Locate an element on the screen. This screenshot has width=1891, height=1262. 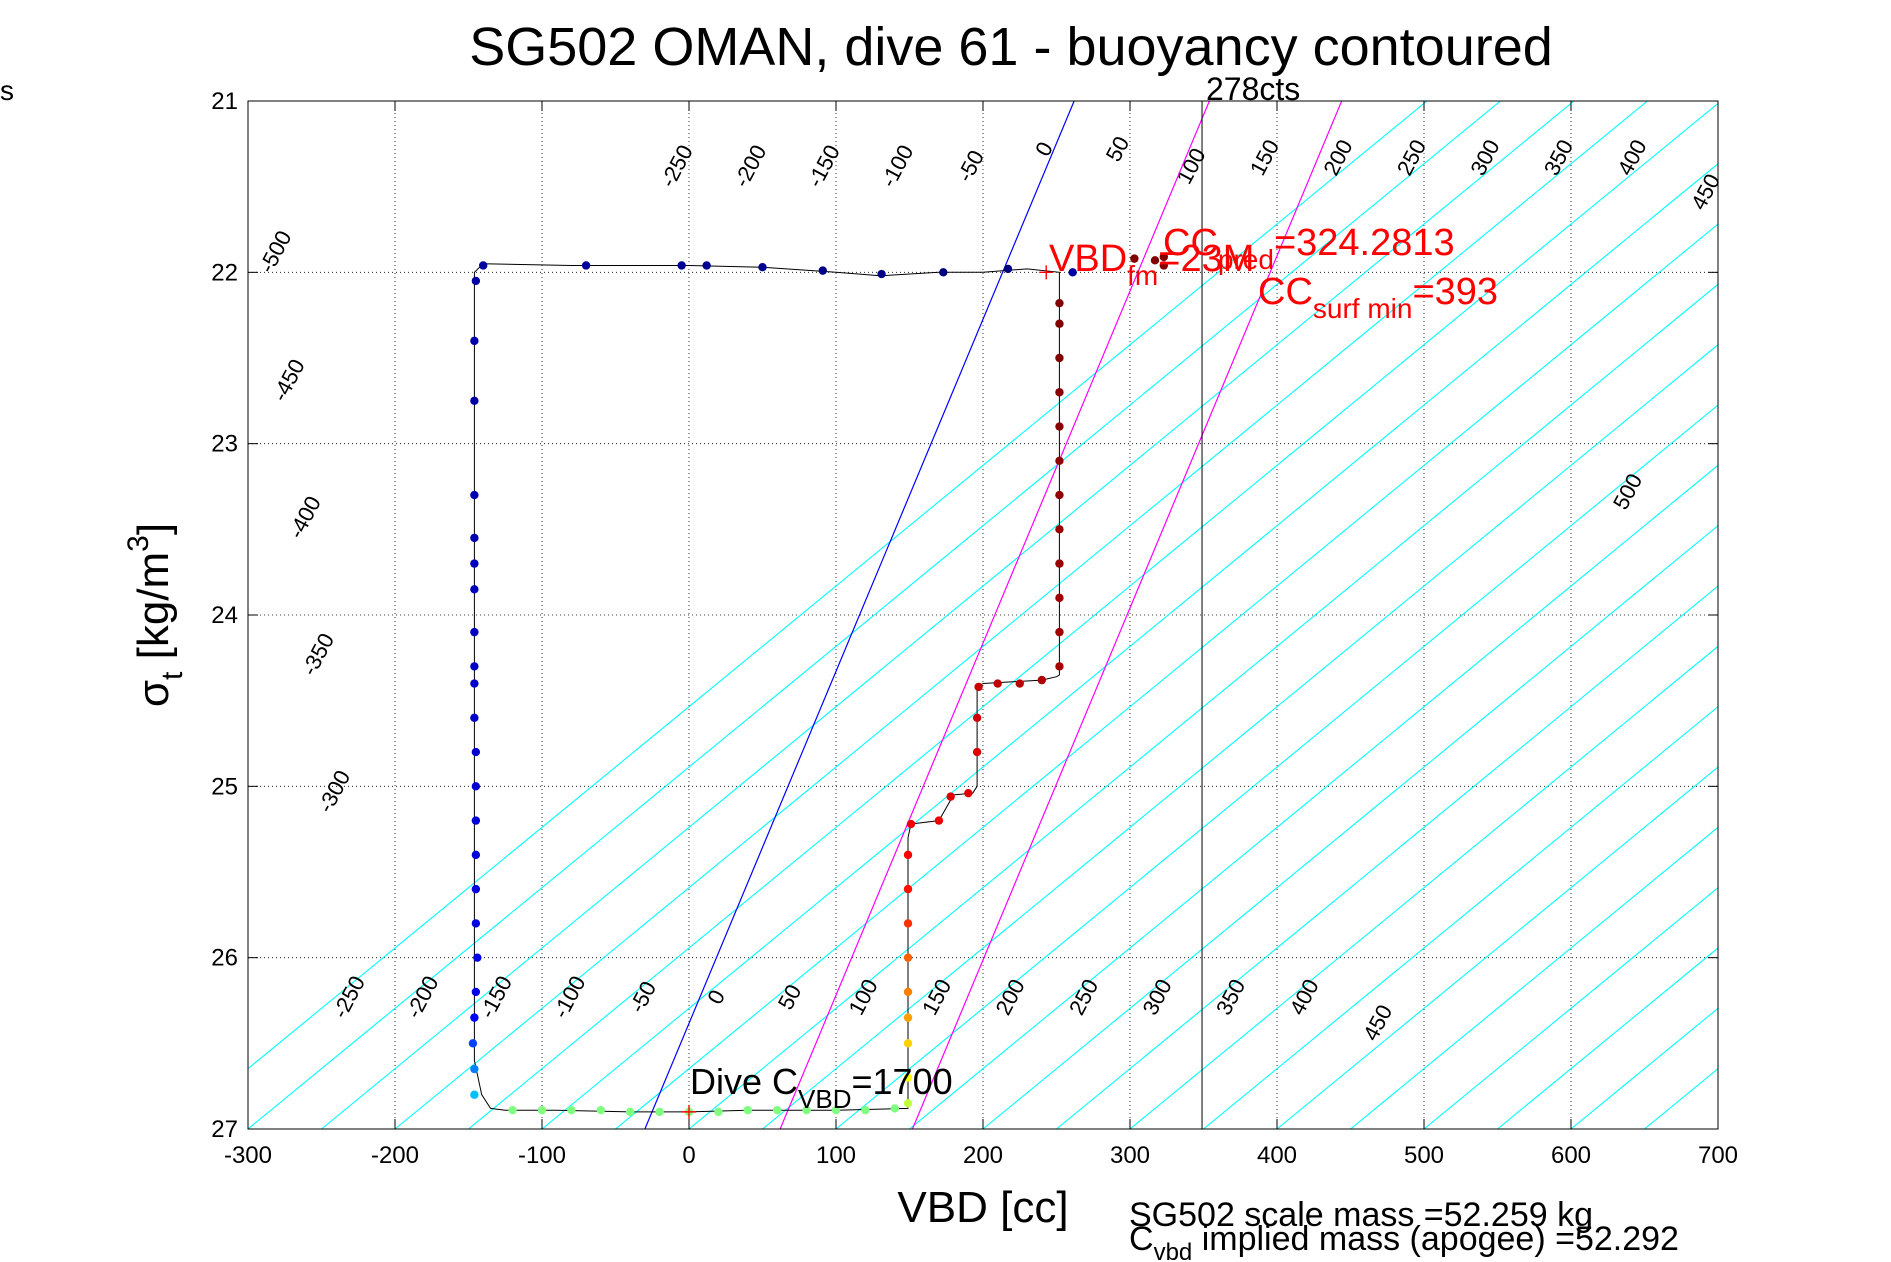
implied-mass-annotation: Cvbd implied mass (apogee) =52.292 is located at coordinates (1404, 1241).